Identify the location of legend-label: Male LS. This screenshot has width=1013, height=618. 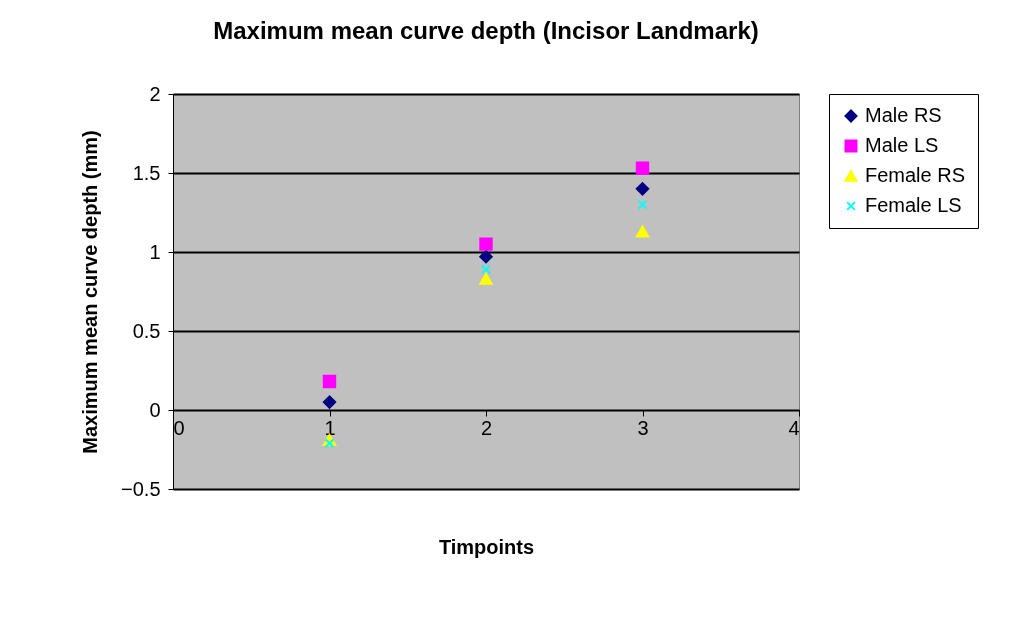
(902, 145).